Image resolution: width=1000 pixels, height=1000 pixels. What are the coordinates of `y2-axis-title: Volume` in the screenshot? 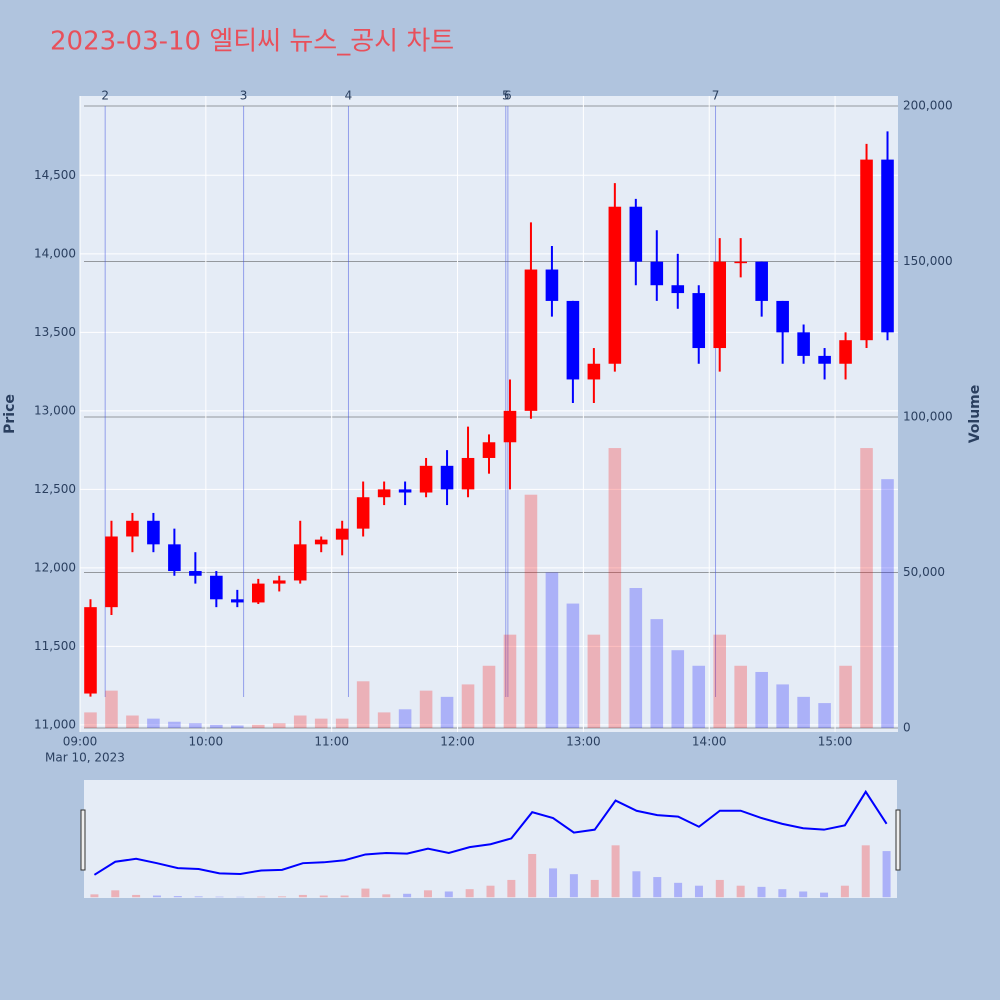 It's located at (975, 414).